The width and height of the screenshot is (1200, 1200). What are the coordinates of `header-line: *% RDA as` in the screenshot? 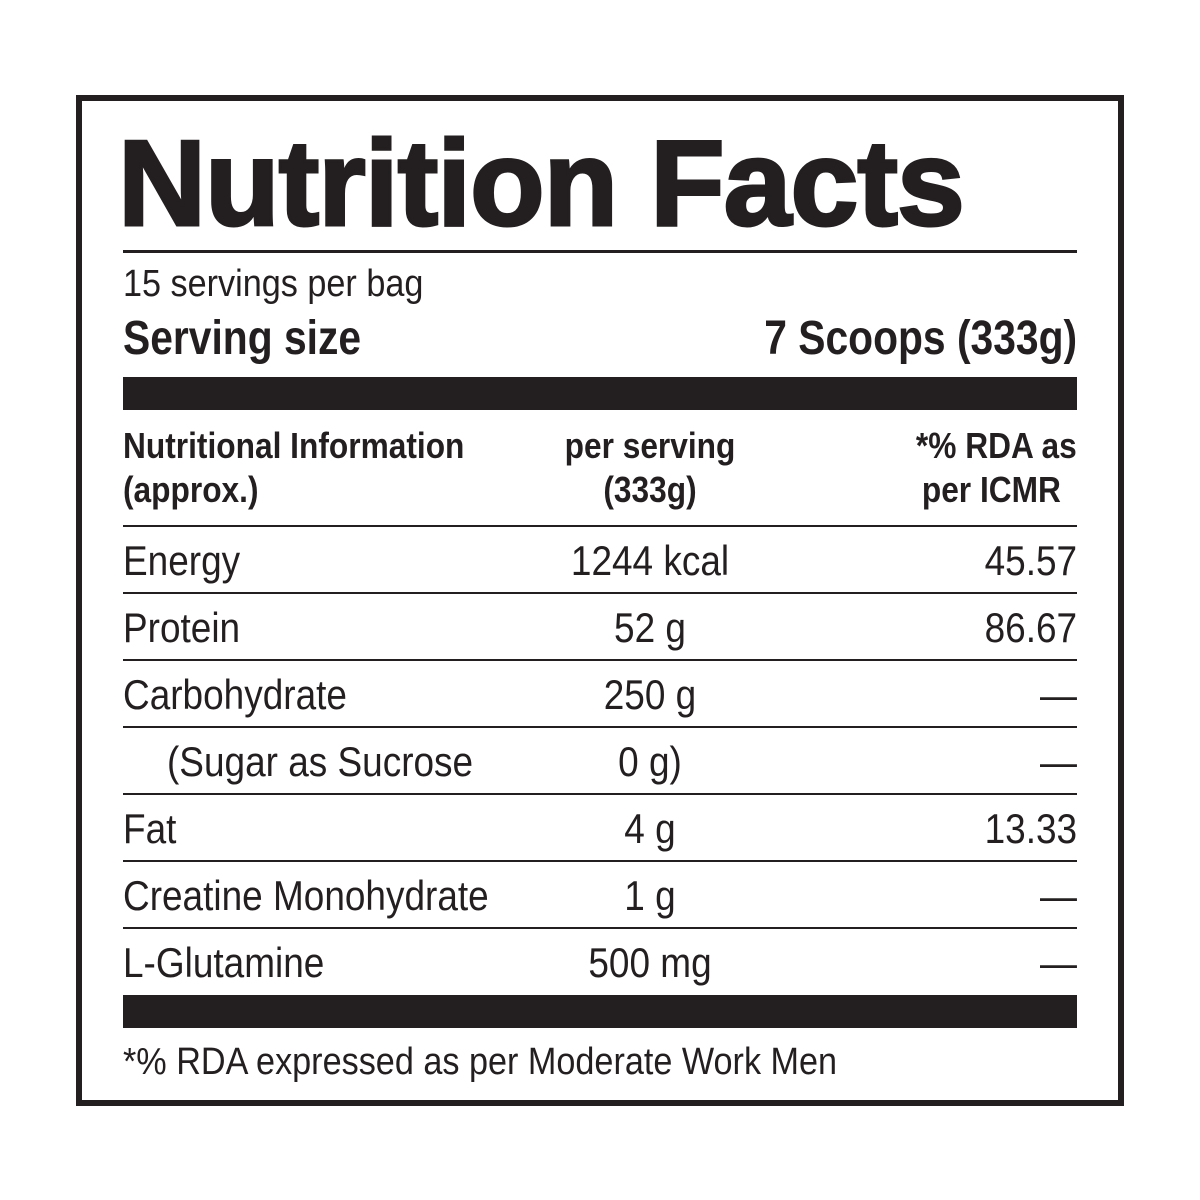 It's located at (996, 445).